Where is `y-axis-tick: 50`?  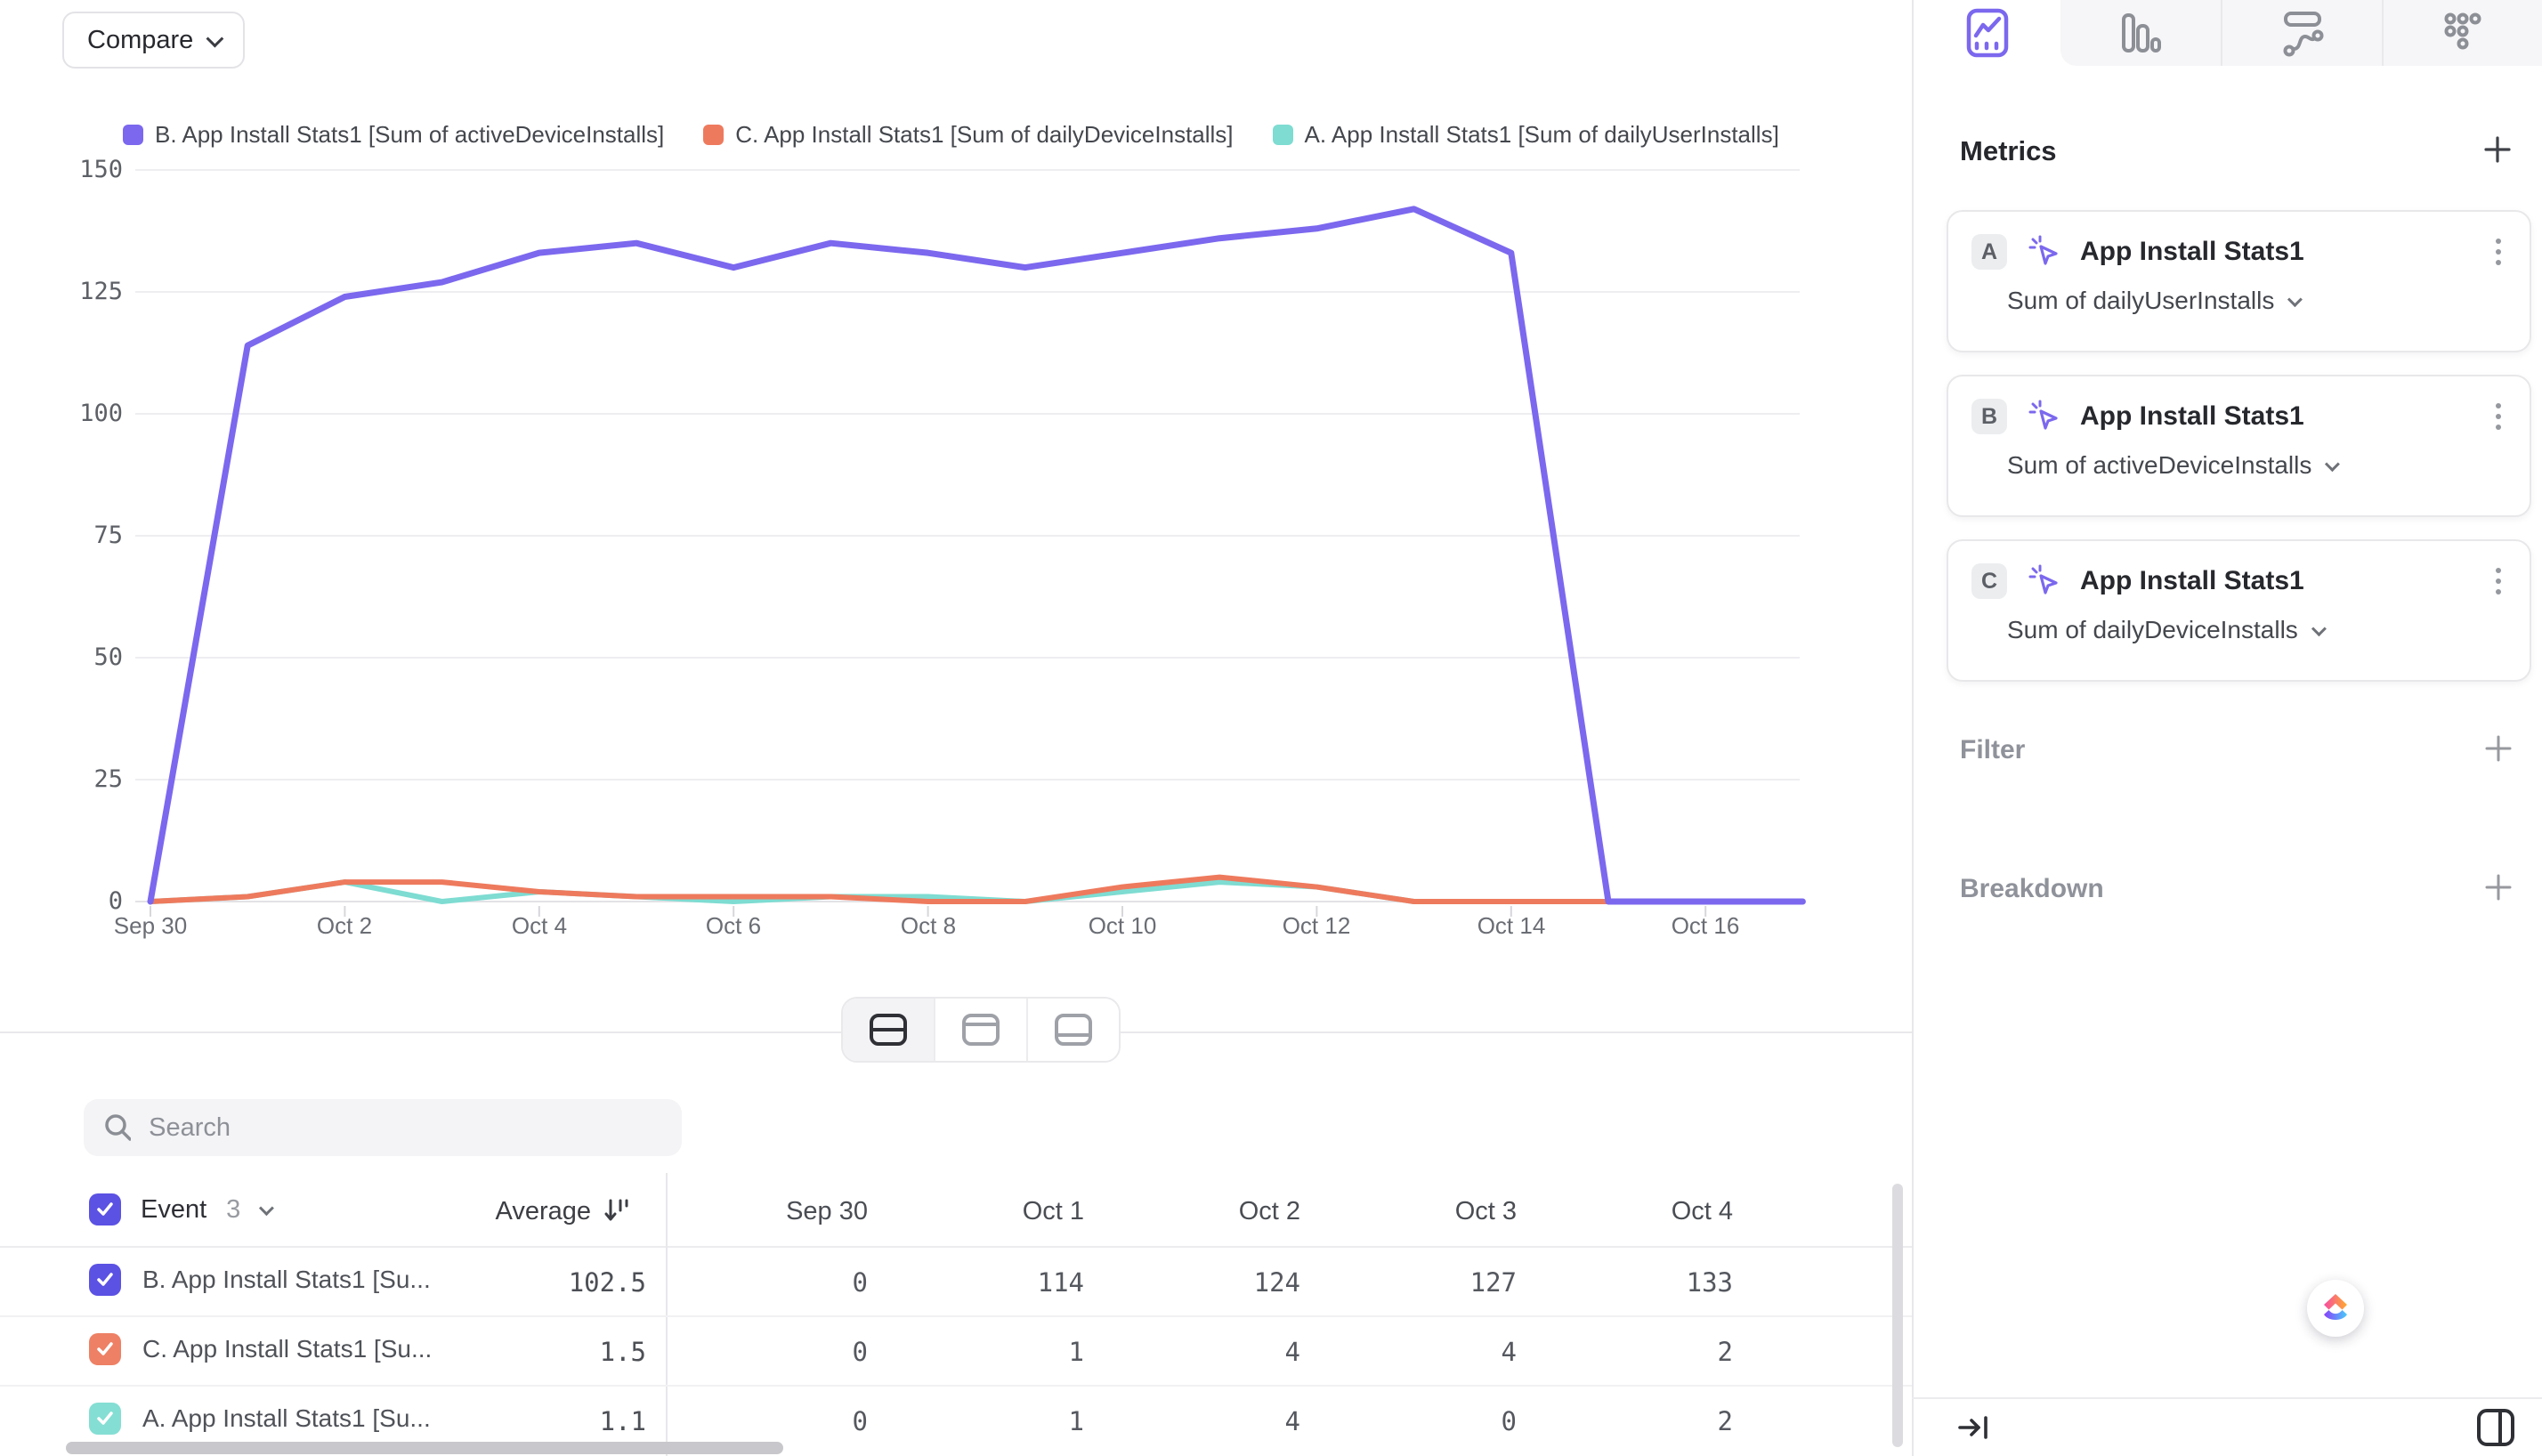
y-axis-tick: 50 is located at coordinates (108, 657).